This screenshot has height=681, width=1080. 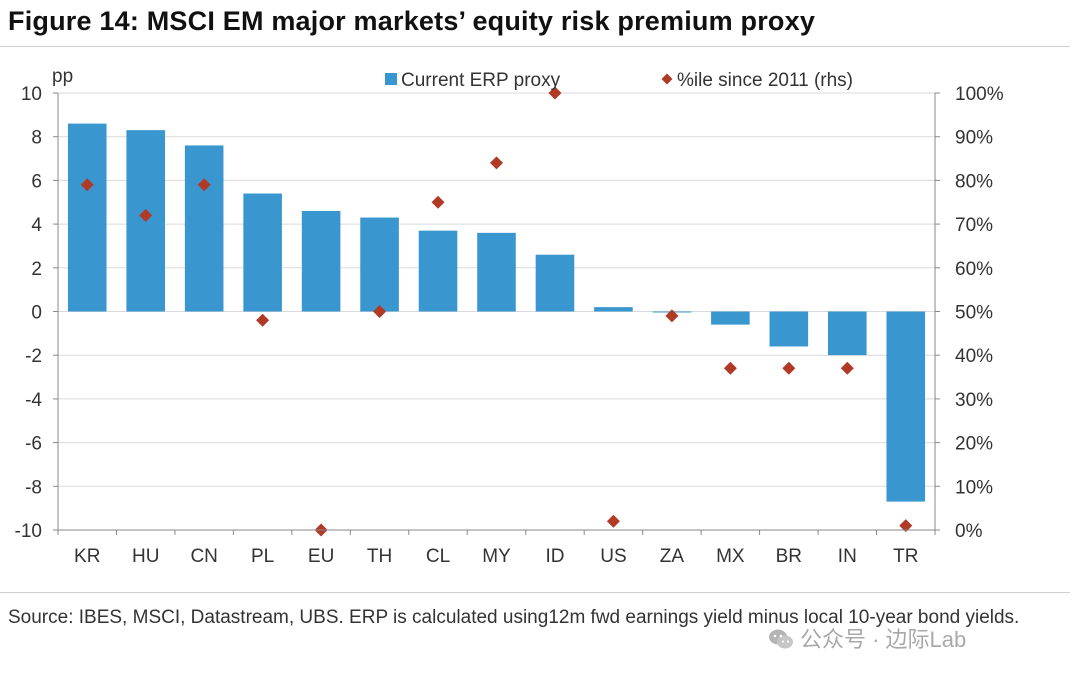 What do you see at coordinates (87, 556) in the screenshot?
I see `category-label: KR` at bounding box center [87, 556].